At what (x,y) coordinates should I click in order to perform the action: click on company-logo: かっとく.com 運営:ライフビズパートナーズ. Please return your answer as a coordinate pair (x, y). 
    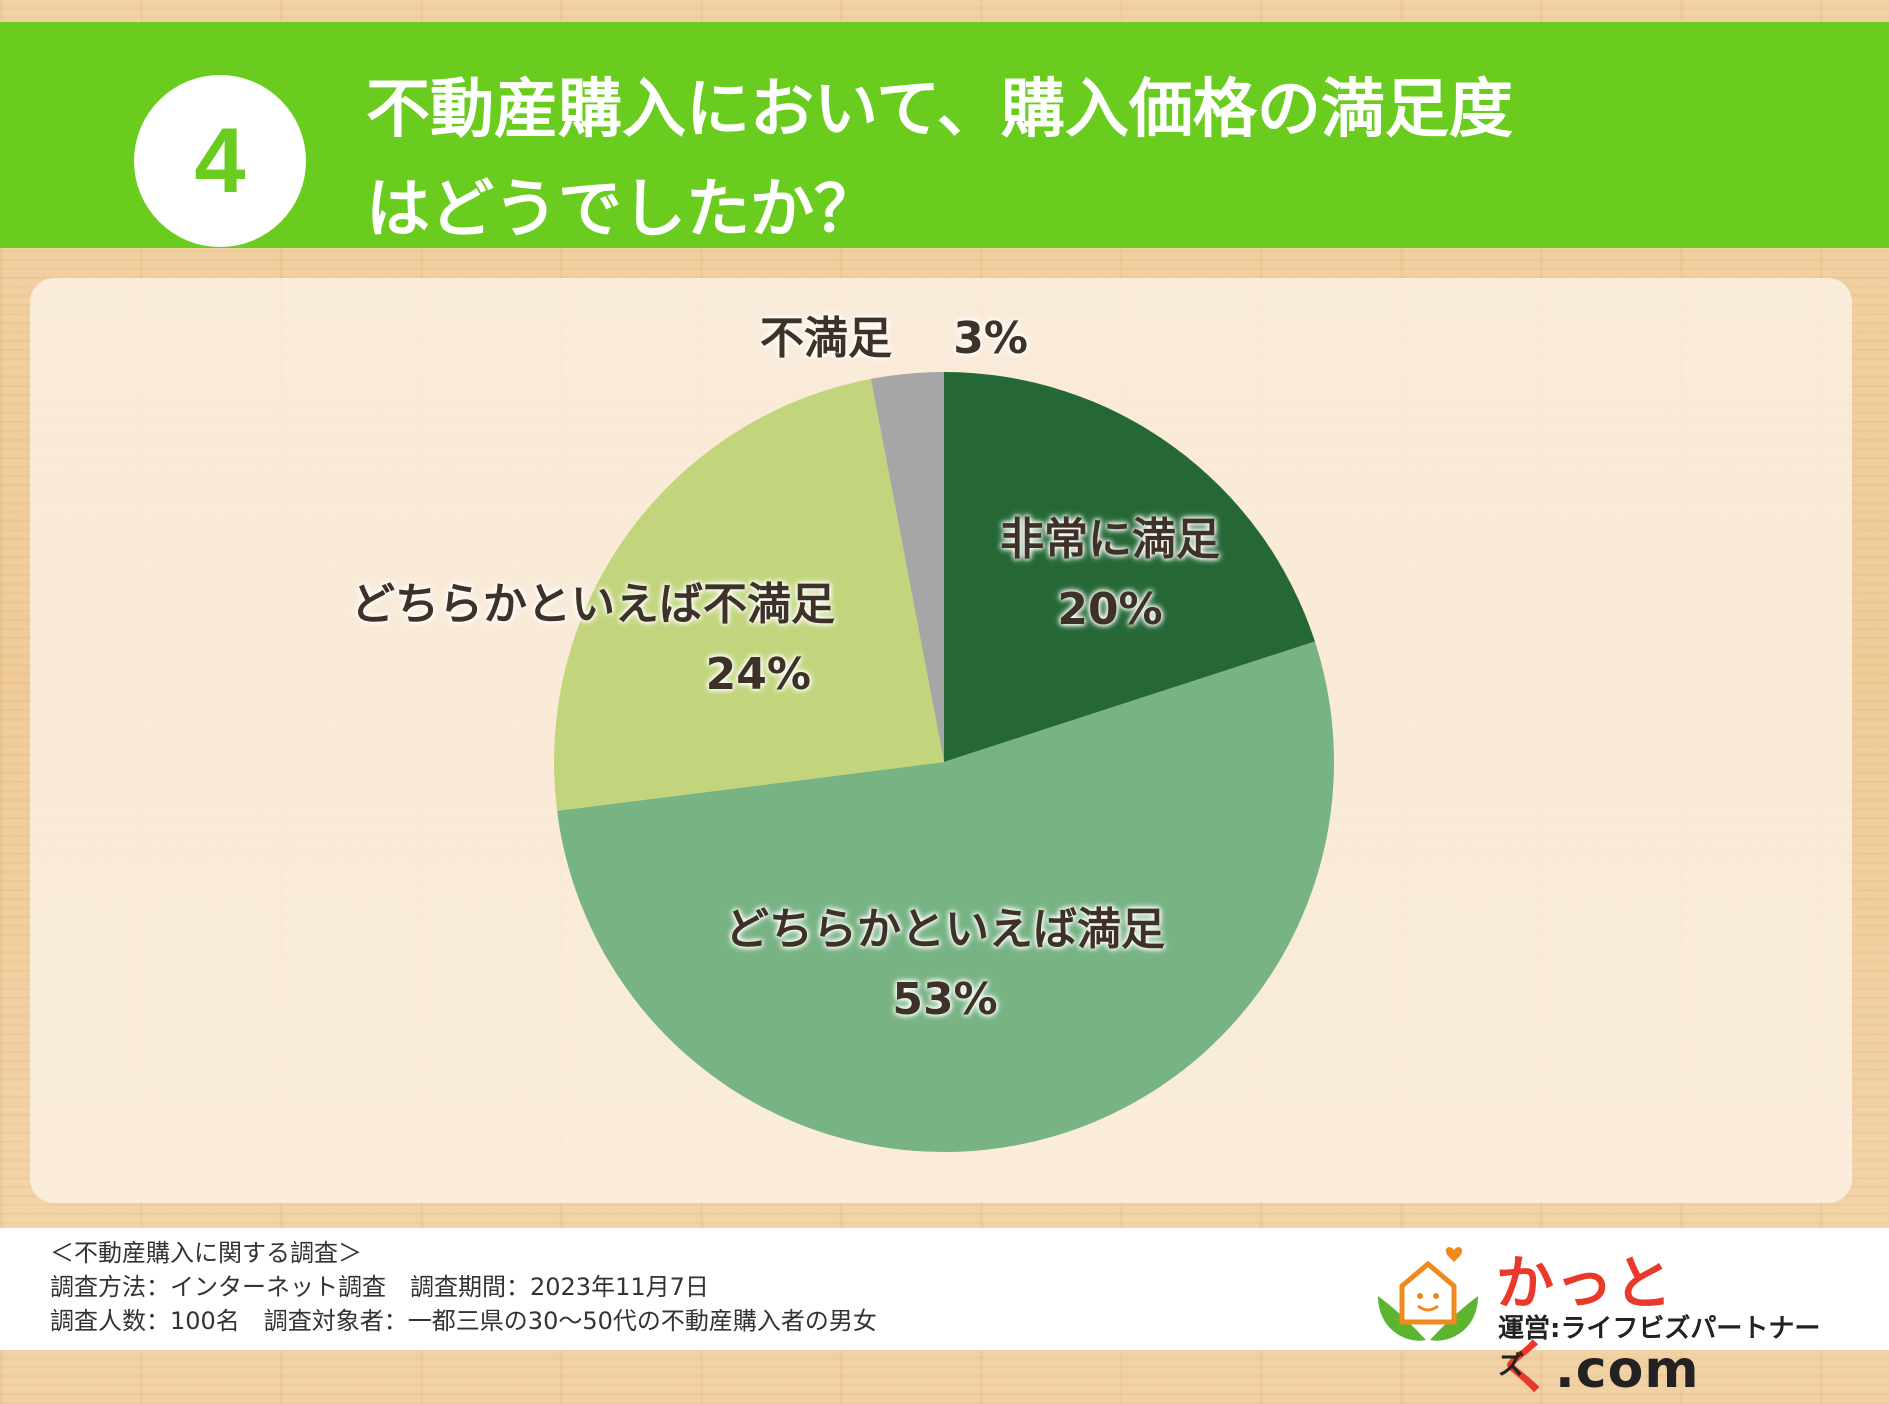
    Looking at the image, I should click on (1603, 1318).